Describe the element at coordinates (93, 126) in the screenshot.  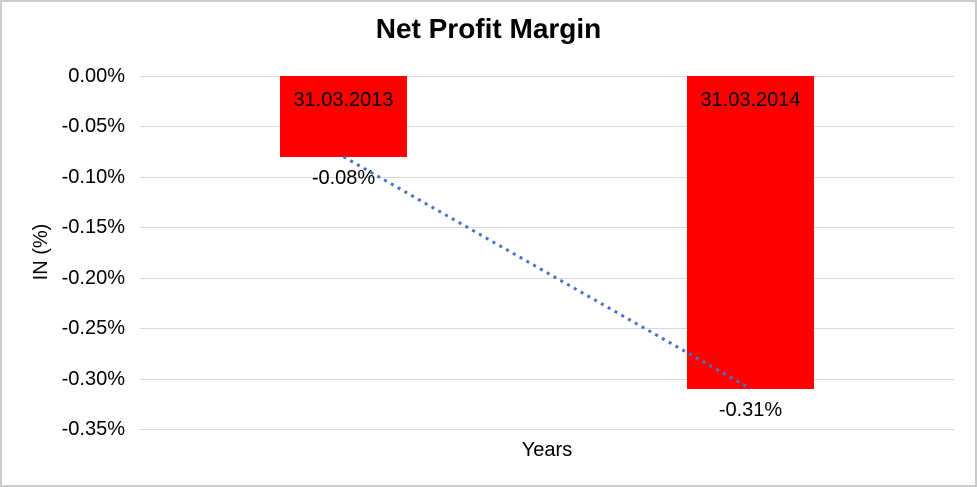
I see `y-axis-tick-label: -0.05%` at that location.